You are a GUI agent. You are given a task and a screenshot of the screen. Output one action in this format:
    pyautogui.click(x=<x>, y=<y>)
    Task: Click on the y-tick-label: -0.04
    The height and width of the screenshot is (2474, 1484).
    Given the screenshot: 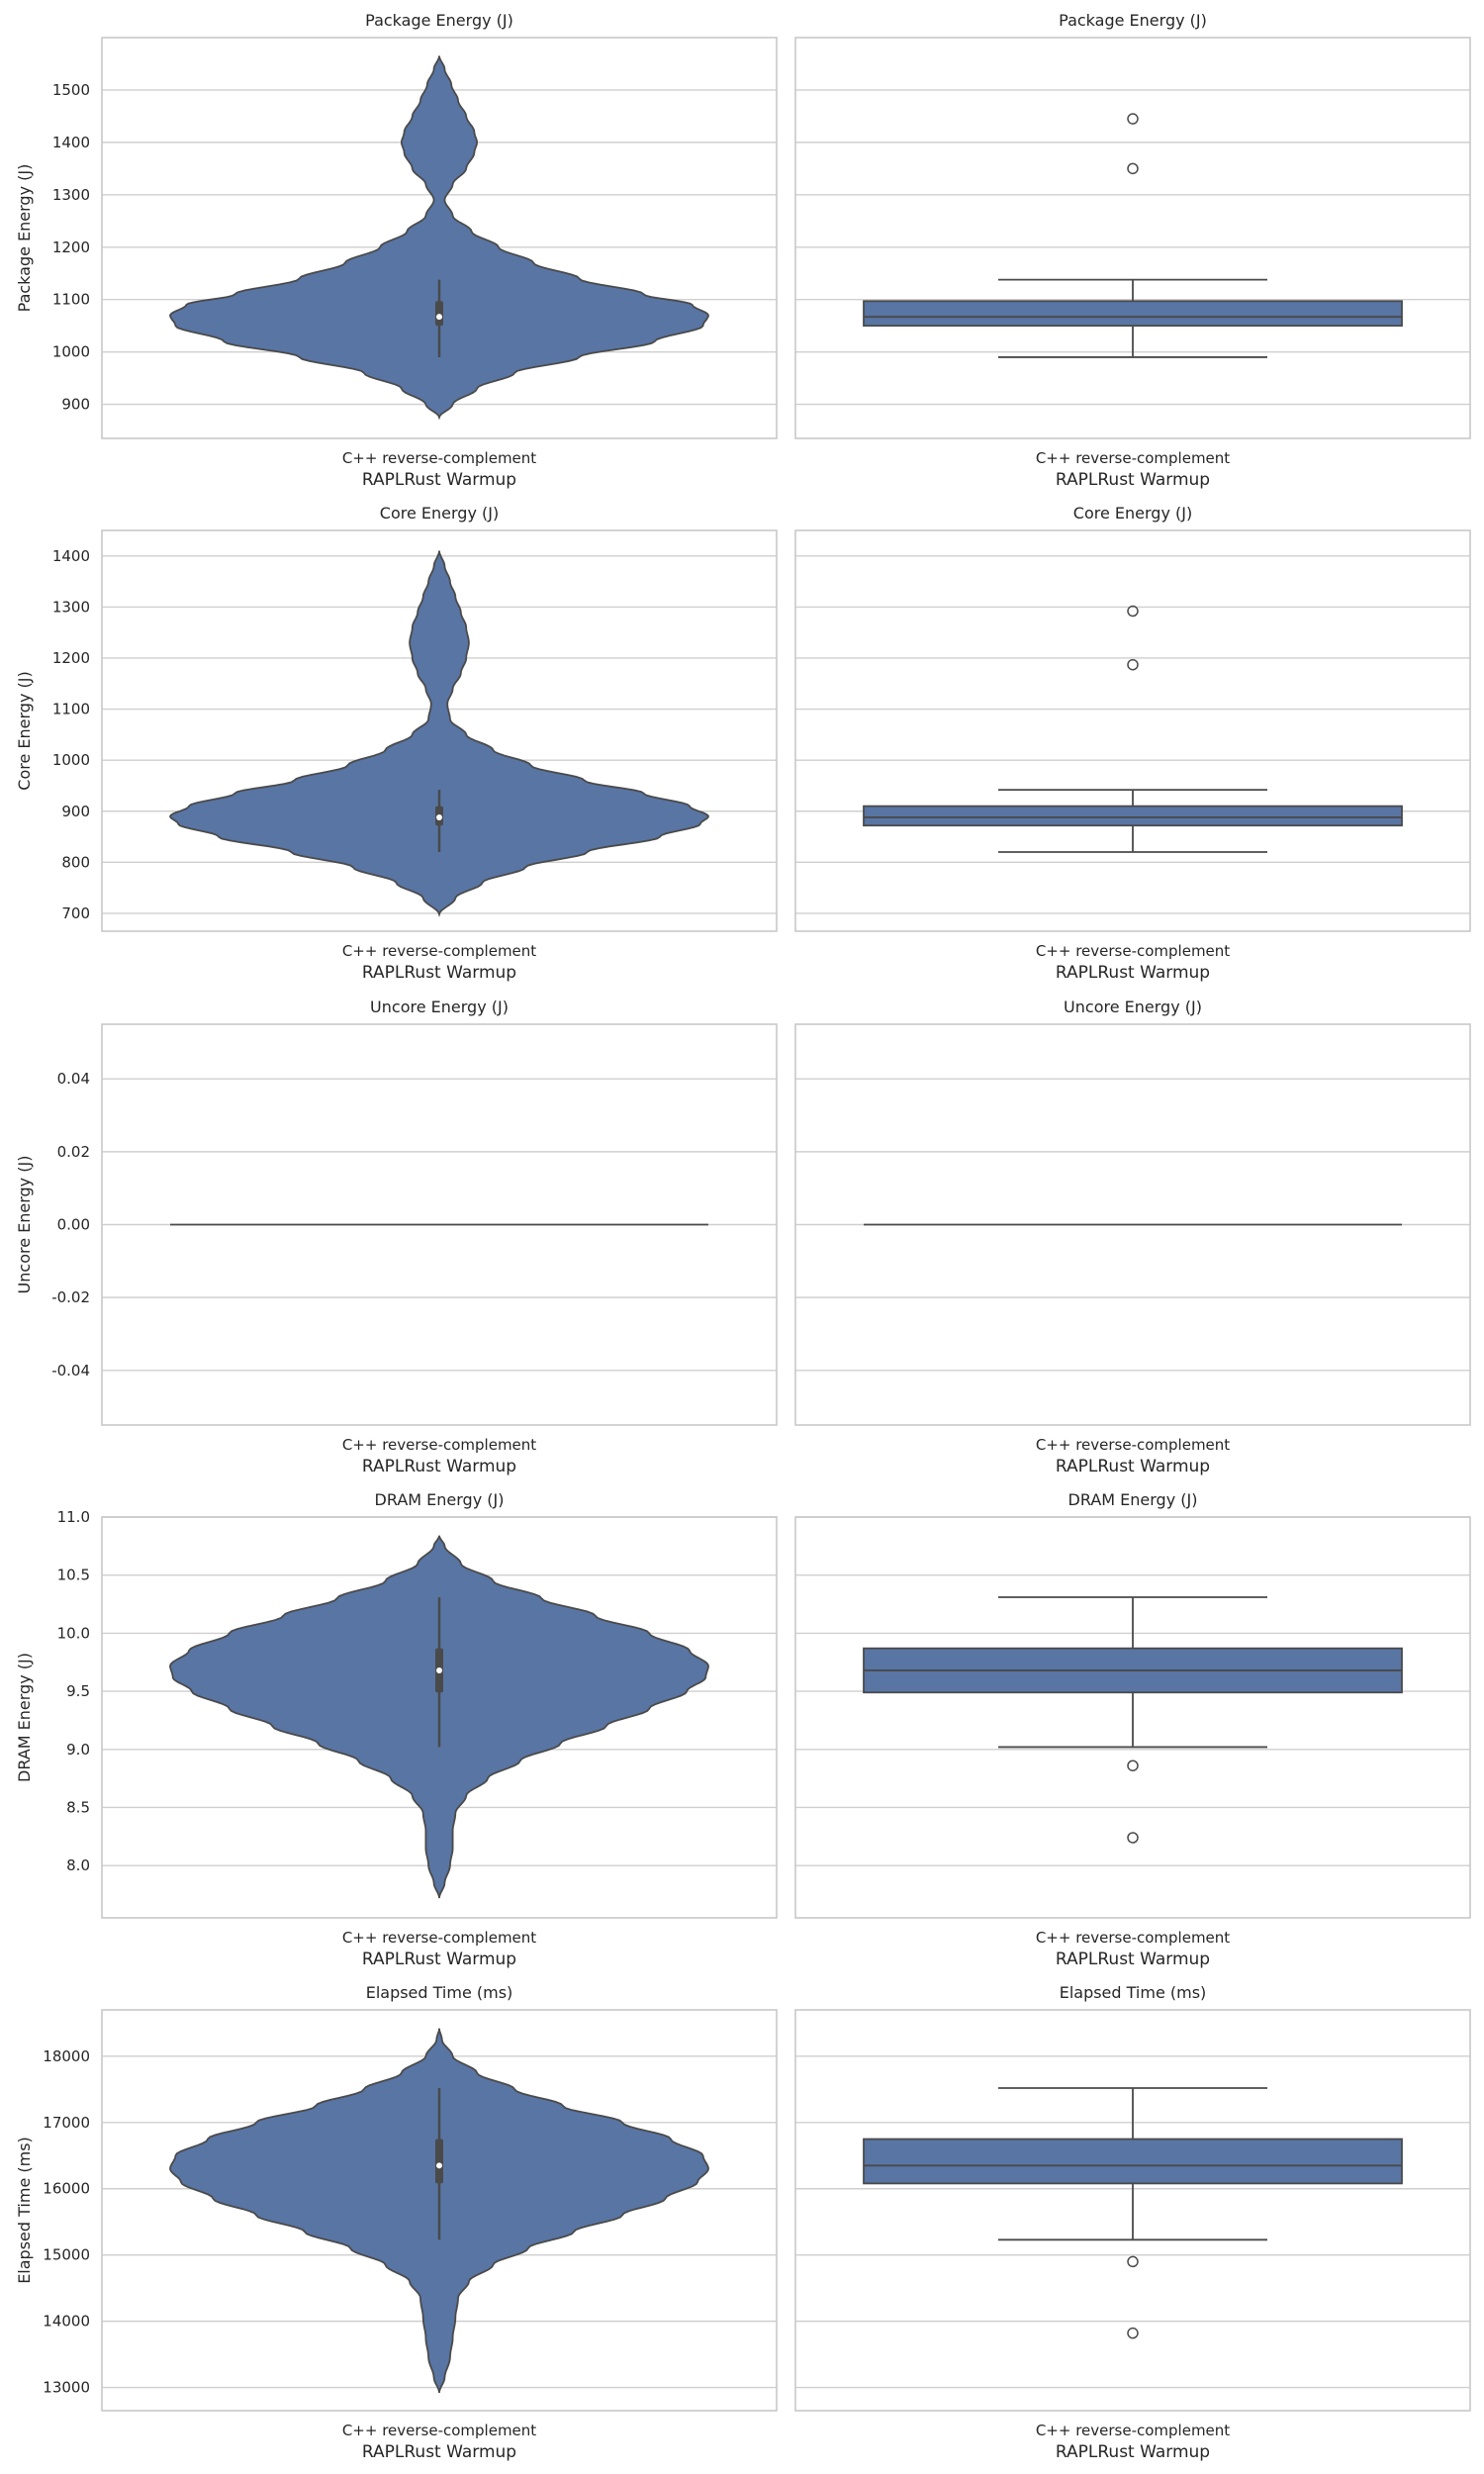 What is the action you would take?
    pyautogui.click(x=70, y=1371)
    